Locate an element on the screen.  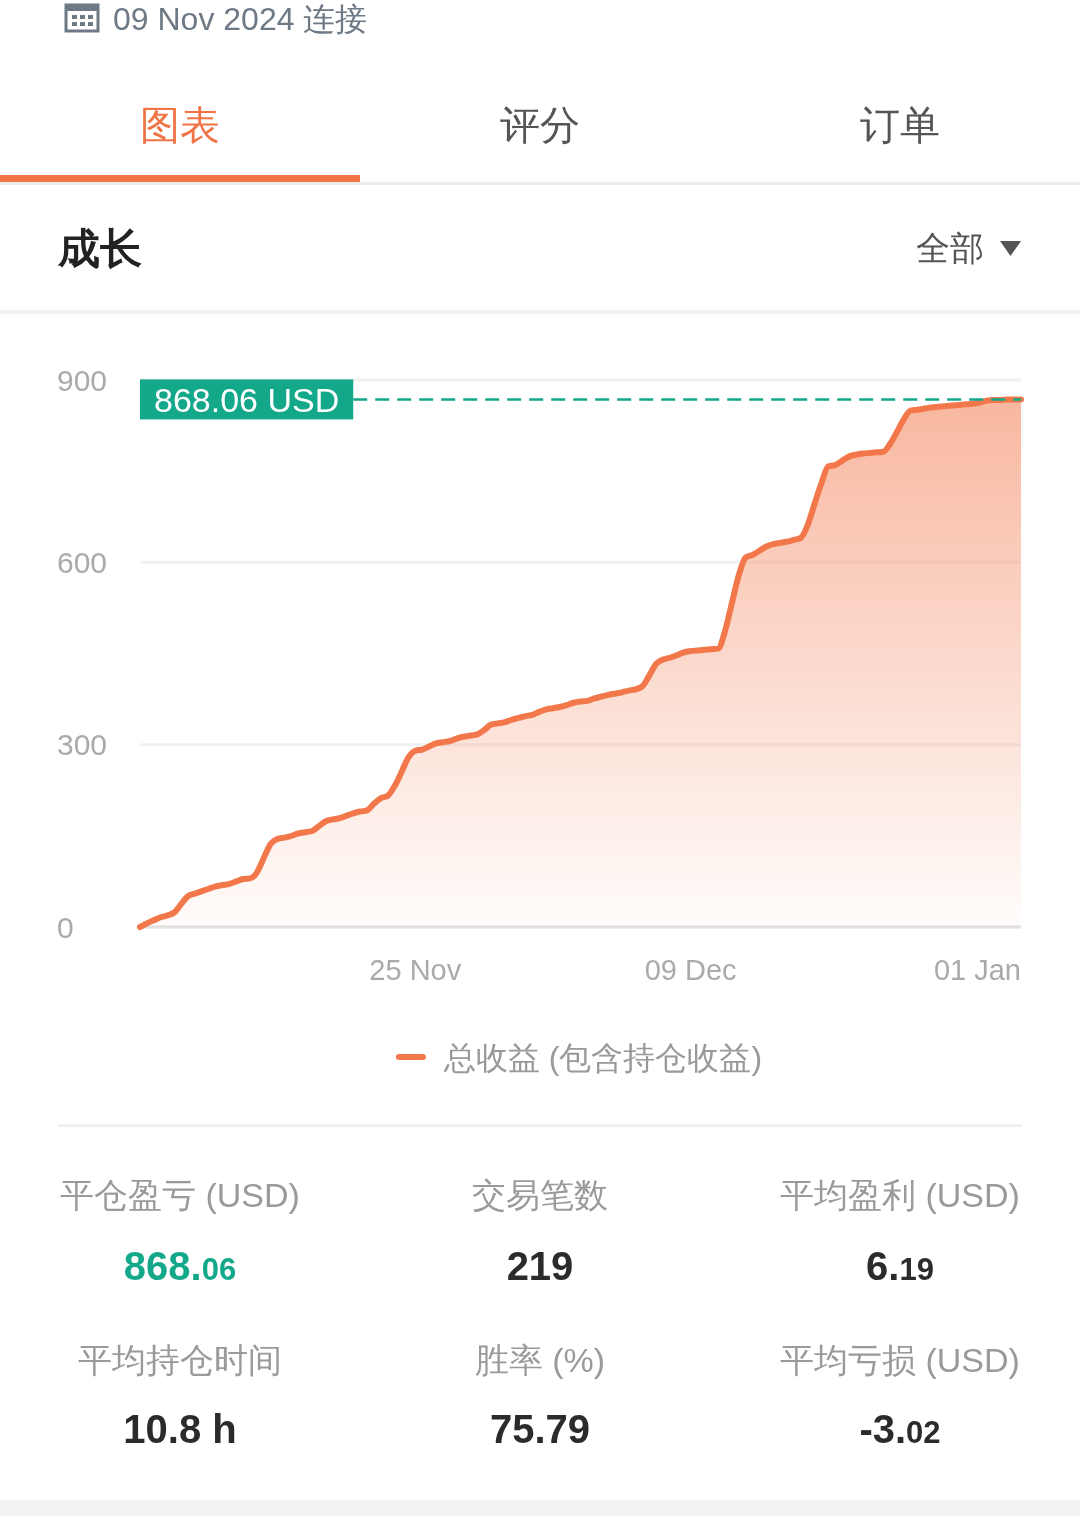
text: 10.8 h is located at coordinates (180, 1429).